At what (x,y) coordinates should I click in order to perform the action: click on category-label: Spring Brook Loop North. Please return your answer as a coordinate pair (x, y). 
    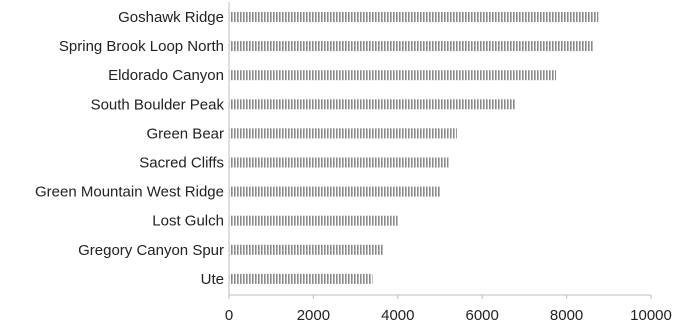
    Looking at the image, I should click on (141, 46).